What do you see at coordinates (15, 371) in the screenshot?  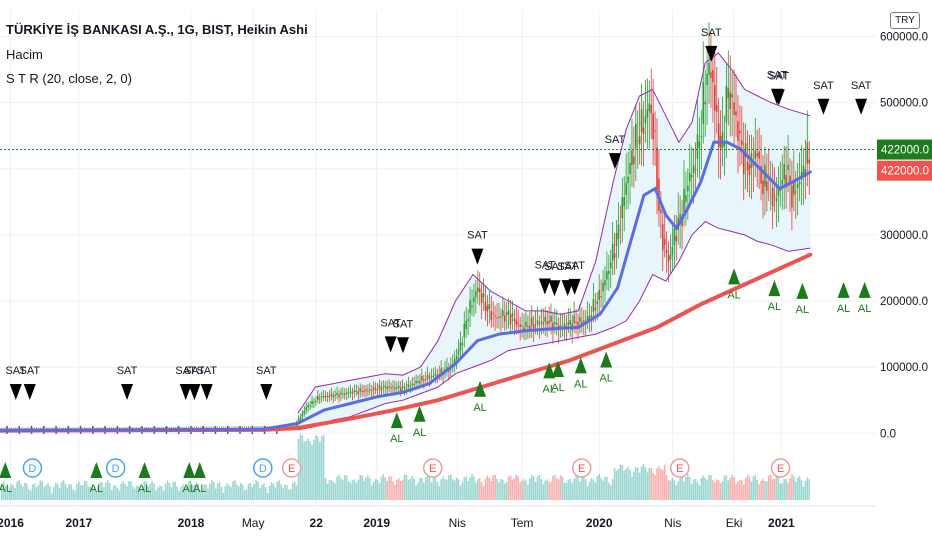 I see `sell-label: SAT` at bounding box center [15, 371].